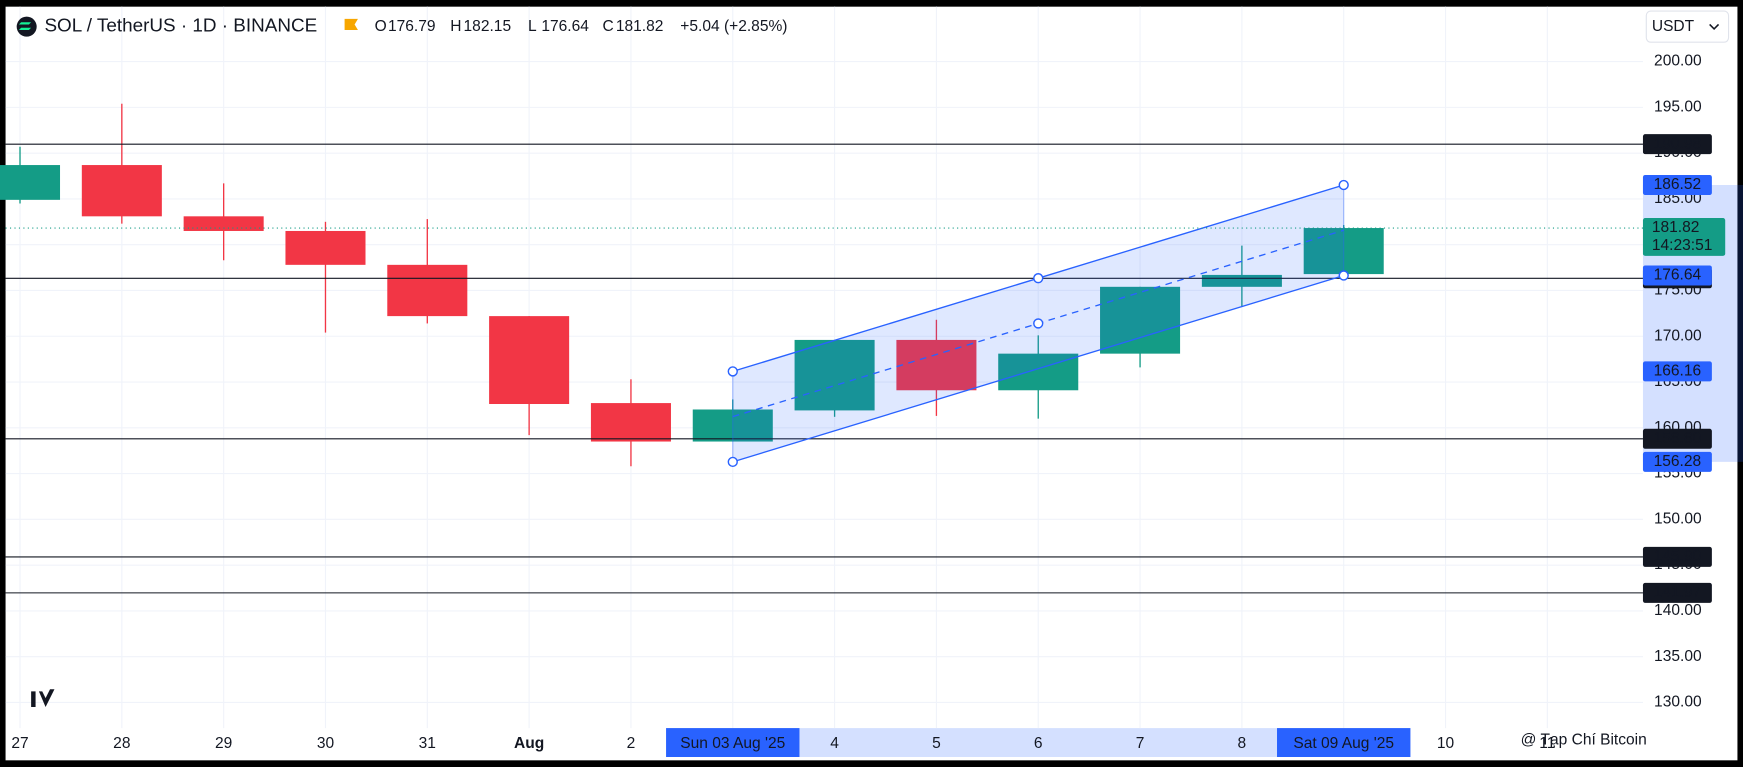 The width and height of the screenshot is (1743, 767). I want to click on ohlc-value: 176.64, so click(565, 26).